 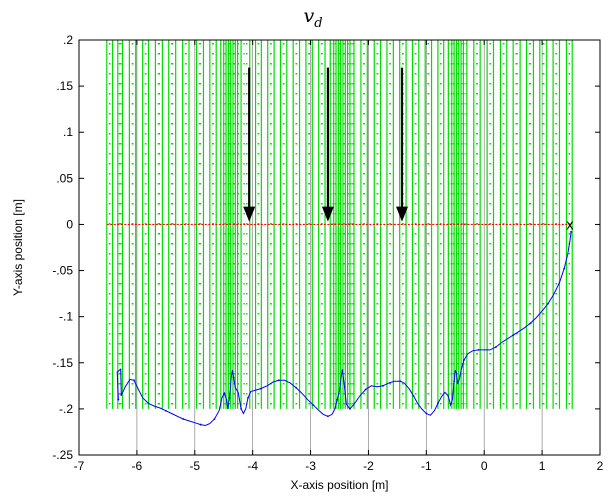 What do you see at coordinates (484, 466) in the screenshot?
I see `x-tick-label: 0` at bounding box center [484, 466].